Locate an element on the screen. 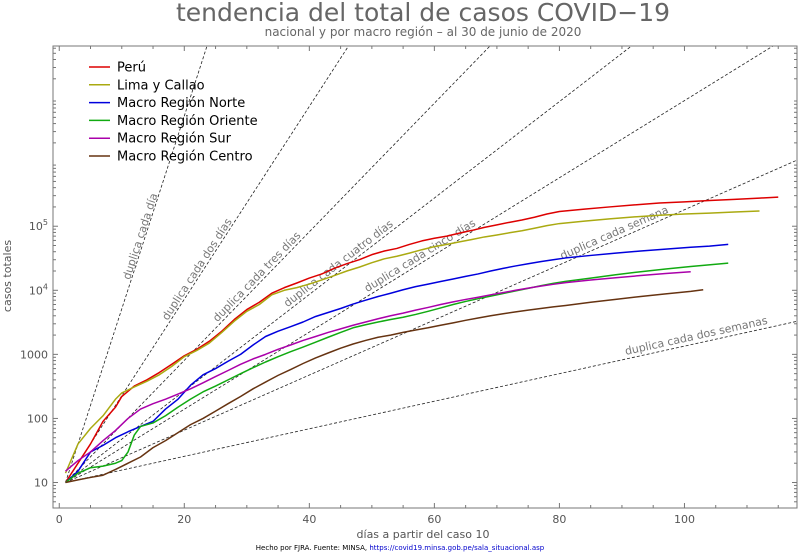 The width and height of the screenshot is (800, 557). legend-label: Macro Región Norte is located at coordinates (181, 103).